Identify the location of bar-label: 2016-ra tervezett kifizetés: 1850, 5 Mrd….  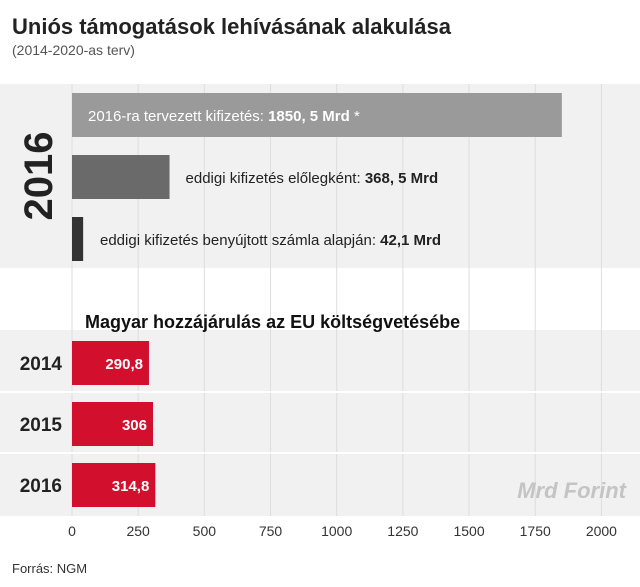
(224, 116).